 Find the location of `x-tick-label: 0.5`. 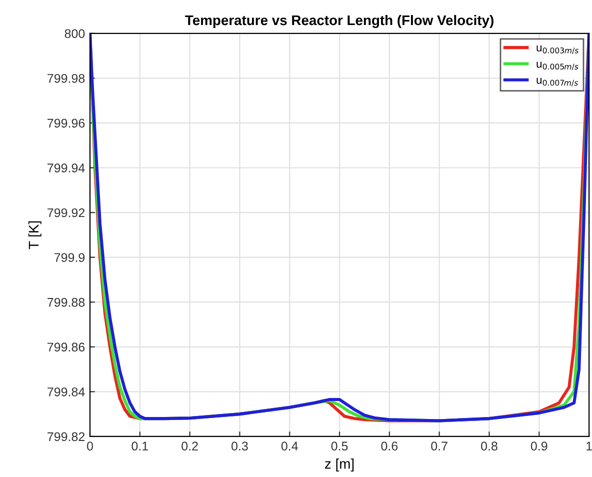

x-tick-label: 0.5 is located at coordinates (339, 446).